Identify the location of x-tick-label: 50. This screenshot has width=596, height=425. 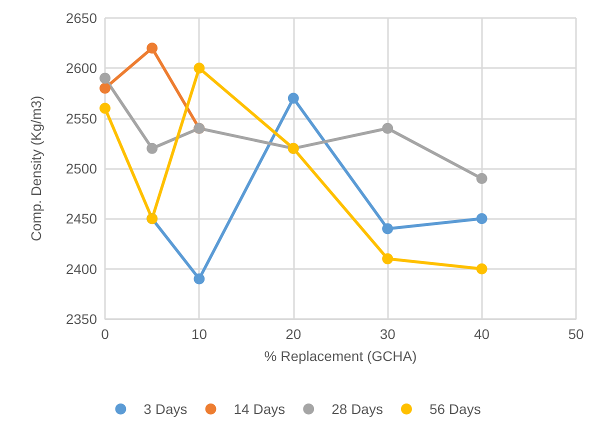
(576, 334).